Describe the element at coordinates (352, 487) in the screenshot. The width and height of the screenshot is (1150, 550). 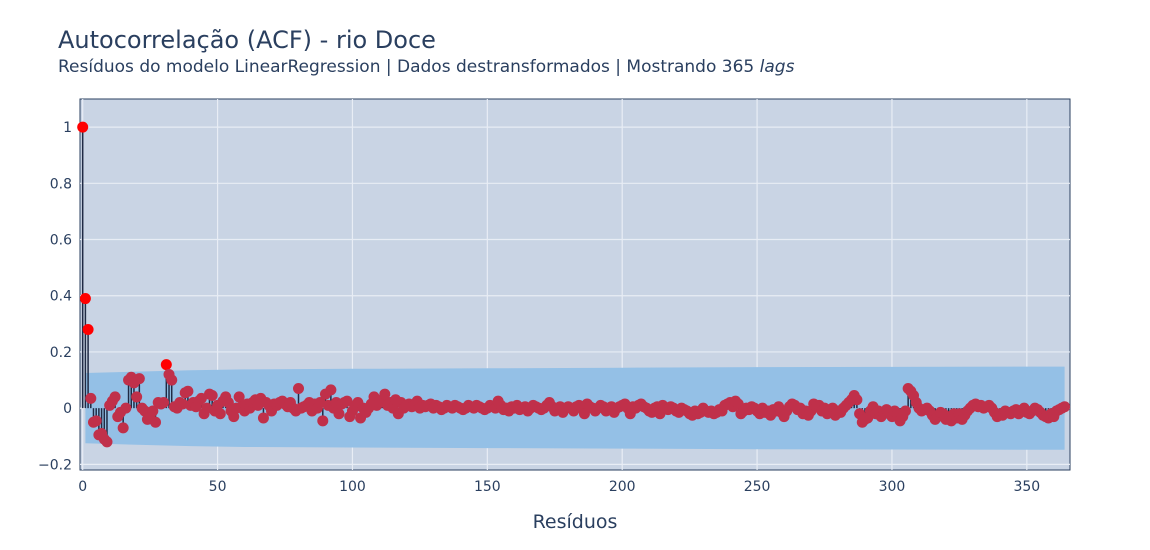
I see `x-tick-label: 100` at that location.